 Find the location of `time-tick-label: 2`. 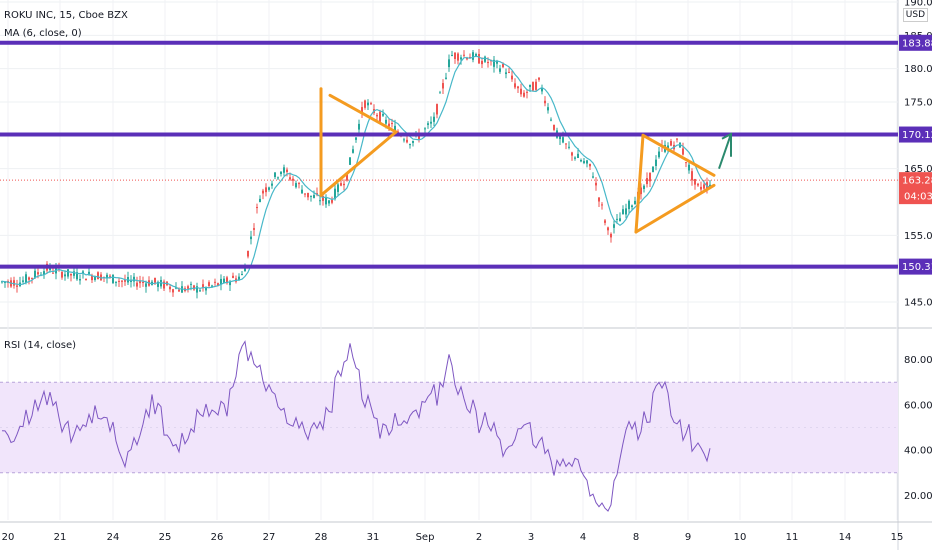

time-tick-label: 2 is located at coordinates (479, 537).